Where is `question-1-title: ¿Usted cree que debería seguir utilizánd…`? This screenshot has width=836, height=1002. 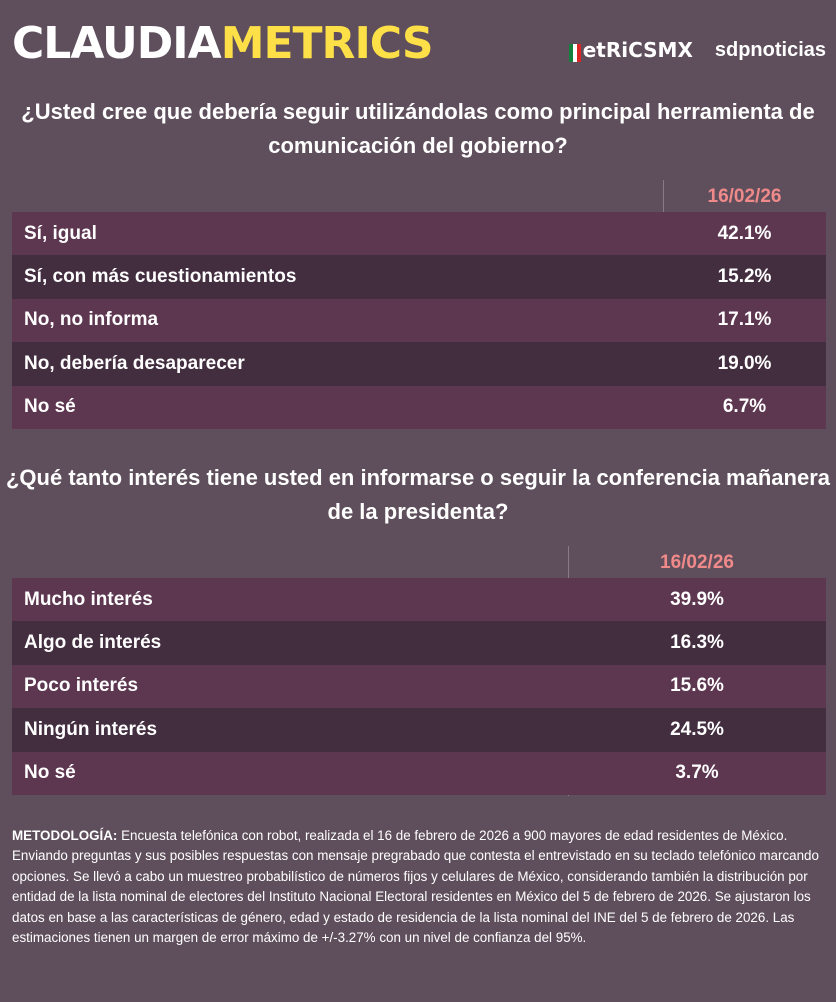
question-1-title: ¿Usted cree que debería seguir utilizánd… is located at coordinates (418, 128).